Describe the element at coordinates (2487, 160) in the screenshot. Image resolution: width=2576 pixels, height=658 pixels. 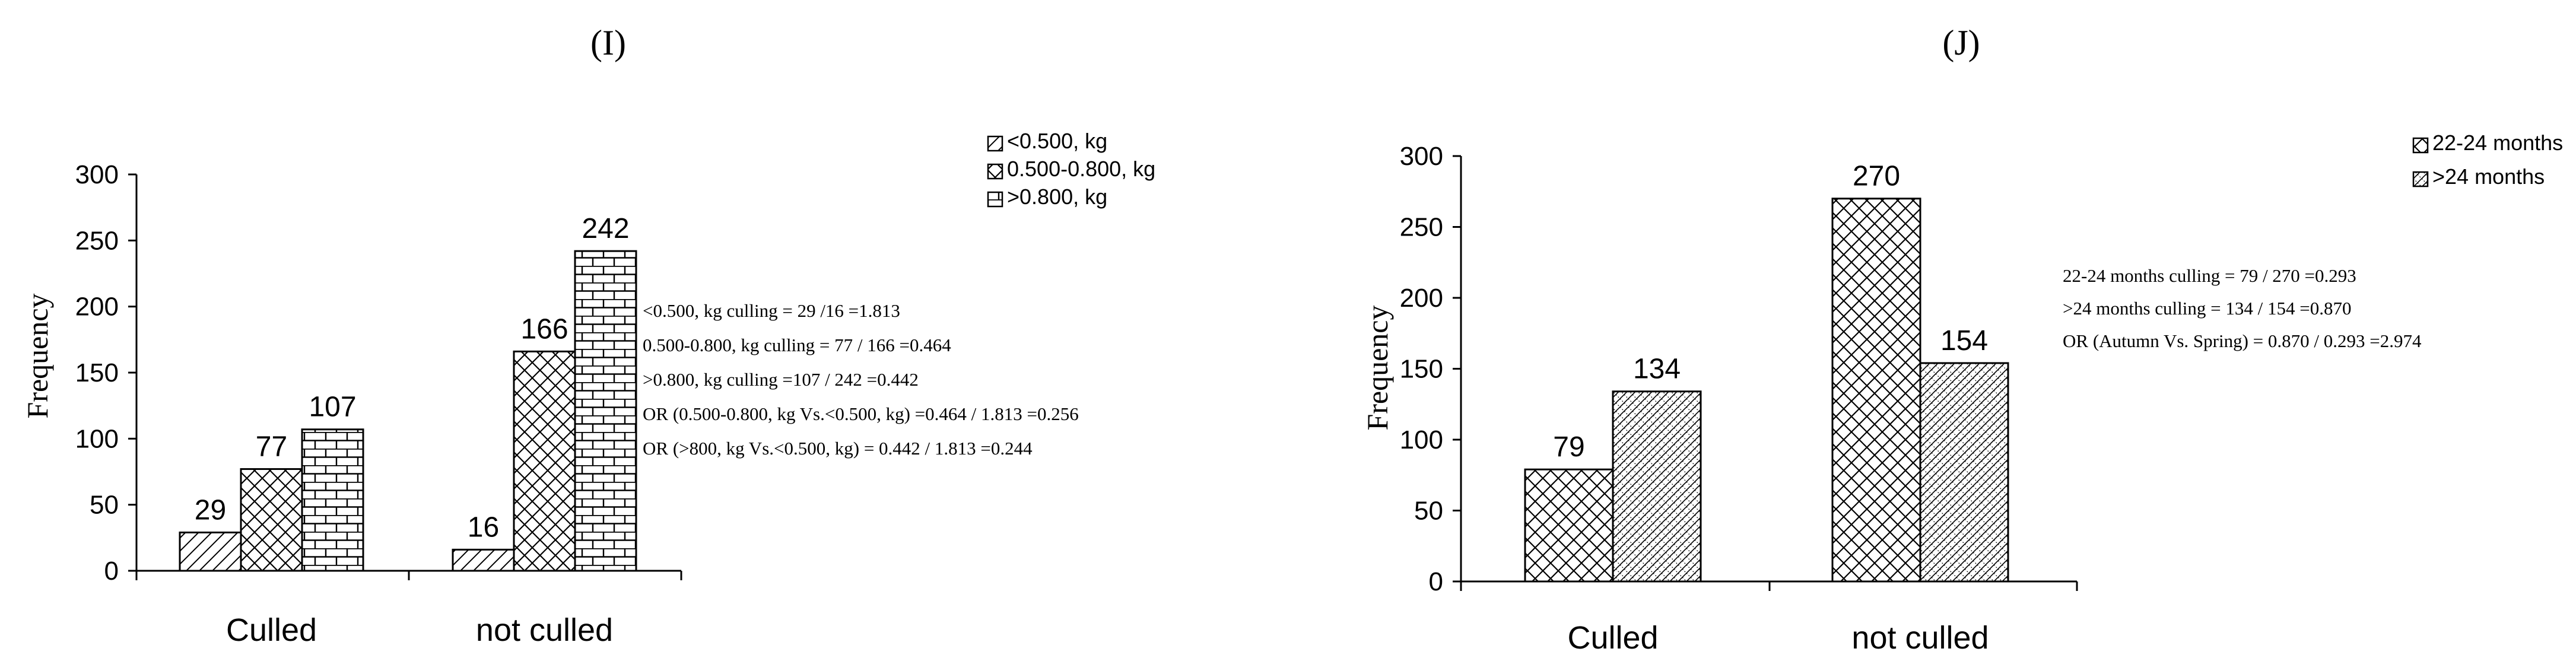
I see `legend: 22-24 months >24 months` at that location.